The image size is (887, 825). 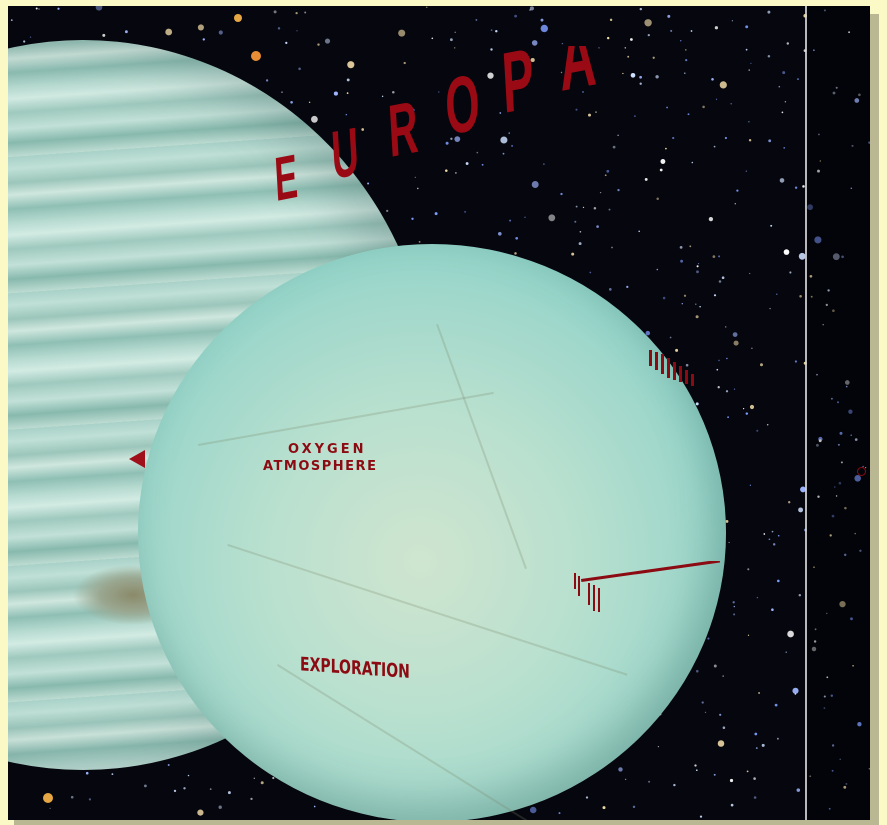 What do you see at coordinates (327, 449) in the screenshot?
I see `oxygen-label: OXYGEN` at bounding box center [327, 449].